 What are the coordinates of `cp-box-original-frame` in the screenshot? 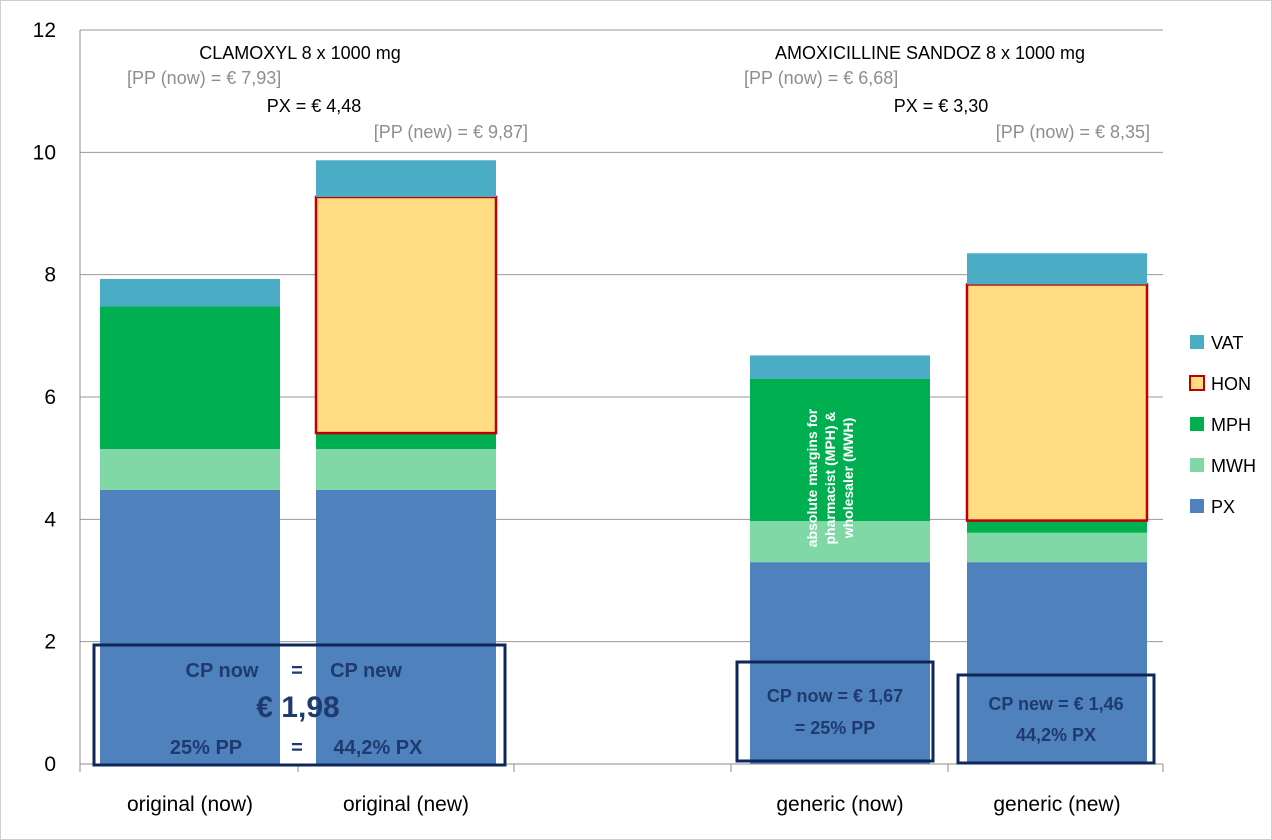 It's located at (299, 705).